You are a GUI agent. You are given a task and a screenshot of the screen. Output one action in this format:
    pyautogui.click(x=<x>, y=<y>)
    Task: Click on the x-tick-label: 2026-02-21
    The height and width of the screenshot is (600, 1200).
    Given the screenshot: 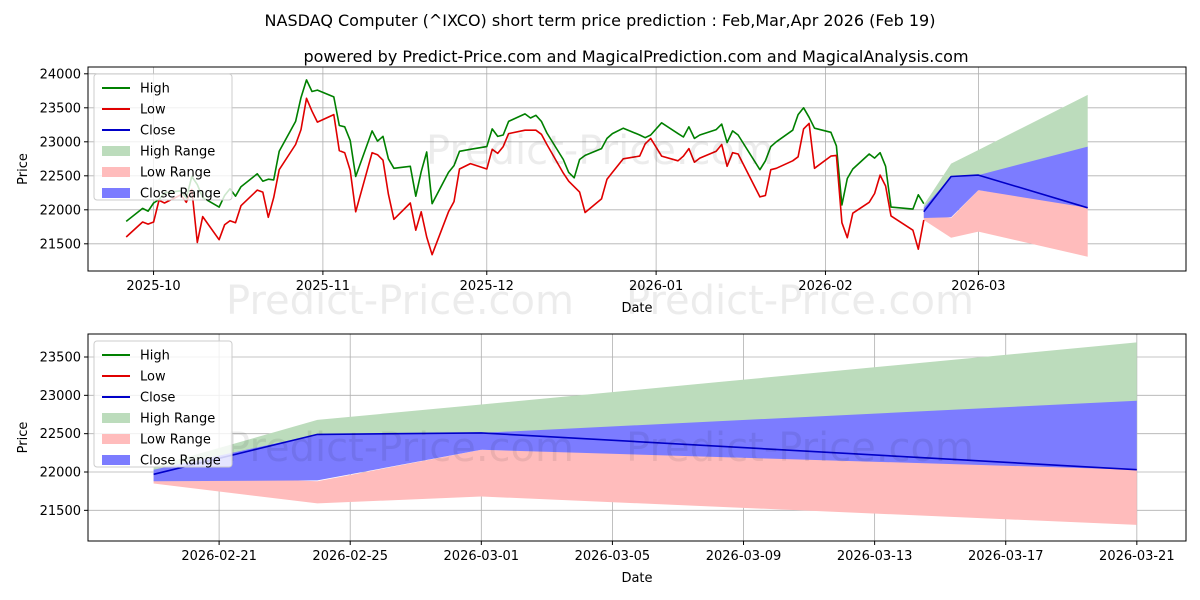 What is the action you would take?
    pyautogui.click(x=219, y=556)
    